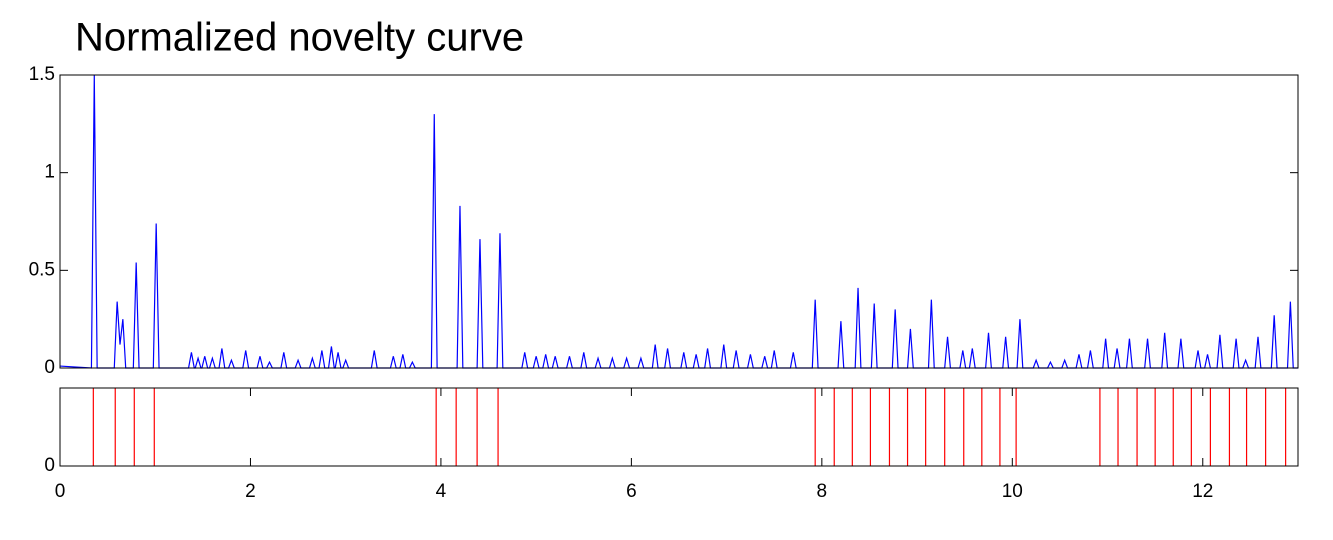 This screenshot has width=1333, height=540. Describe the element at coordinates (1202, 491) in the screenshot. I see `x-tick-label: 12` at that location.